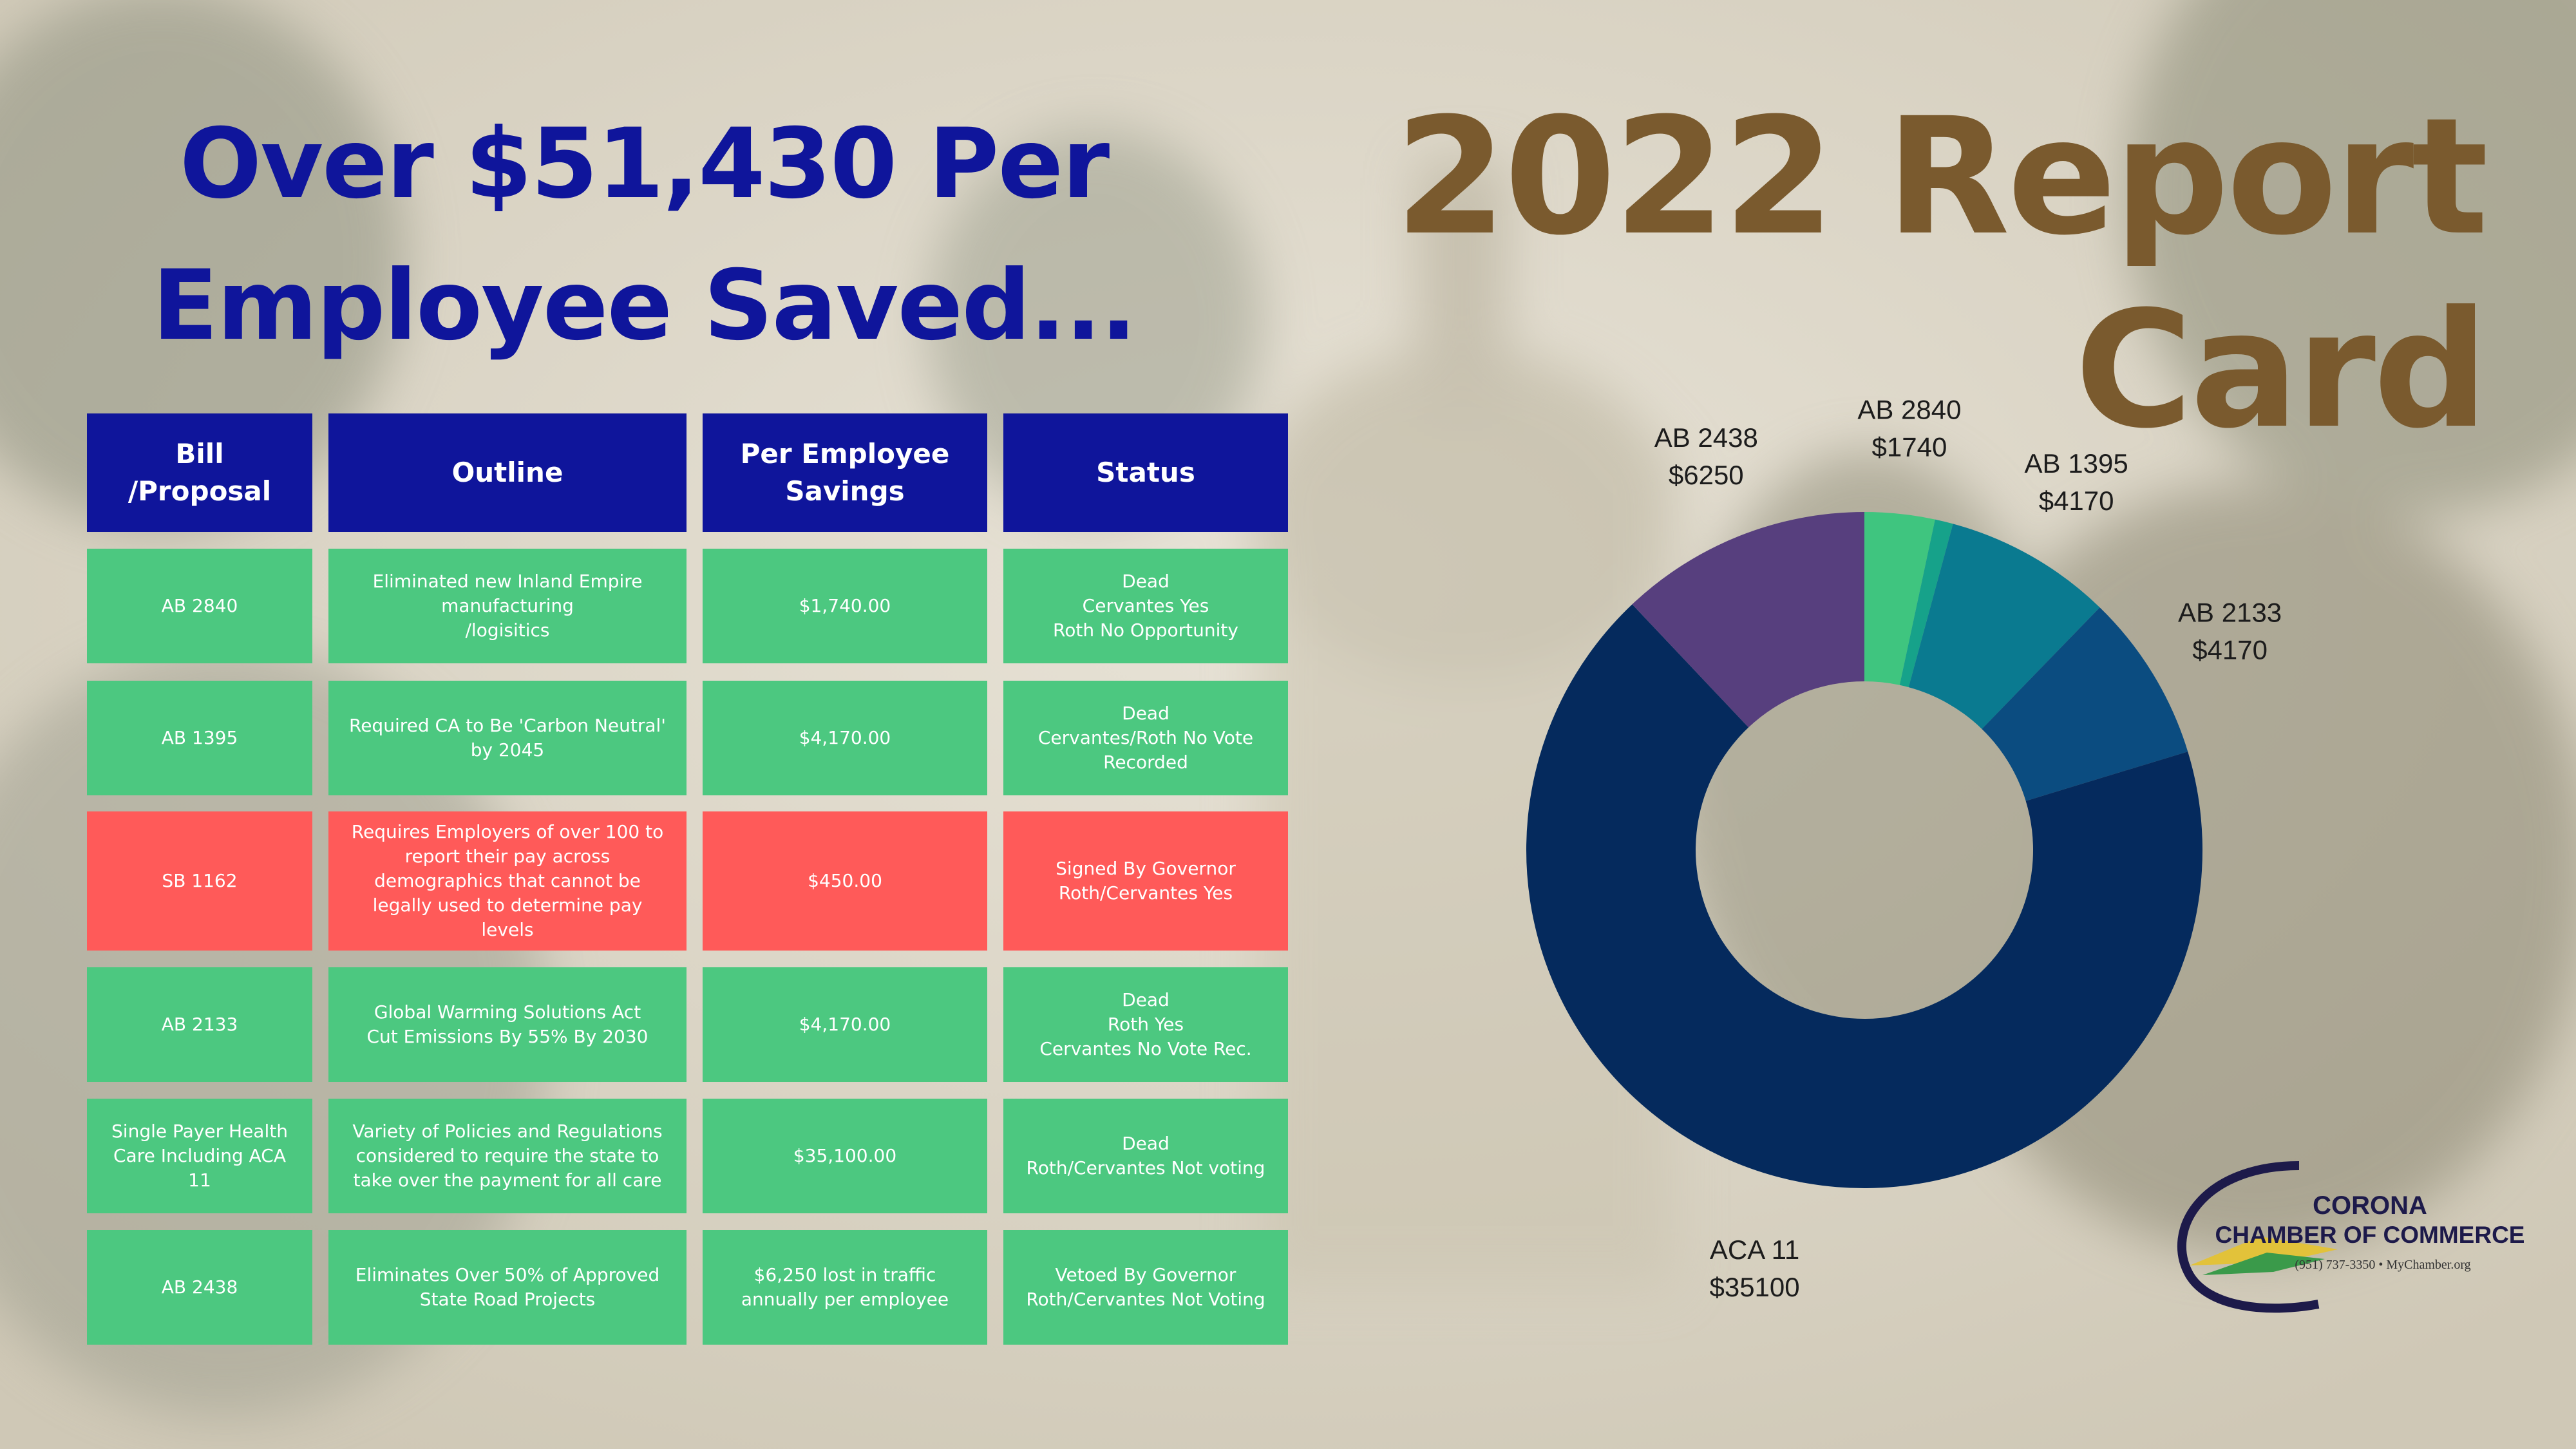 Image resolution: width=2576 pixels, height=1449 pixels. Describe the element at coordinates (1706, 475) in the screenshot. I see `slice-value-label: $6250` at that location.